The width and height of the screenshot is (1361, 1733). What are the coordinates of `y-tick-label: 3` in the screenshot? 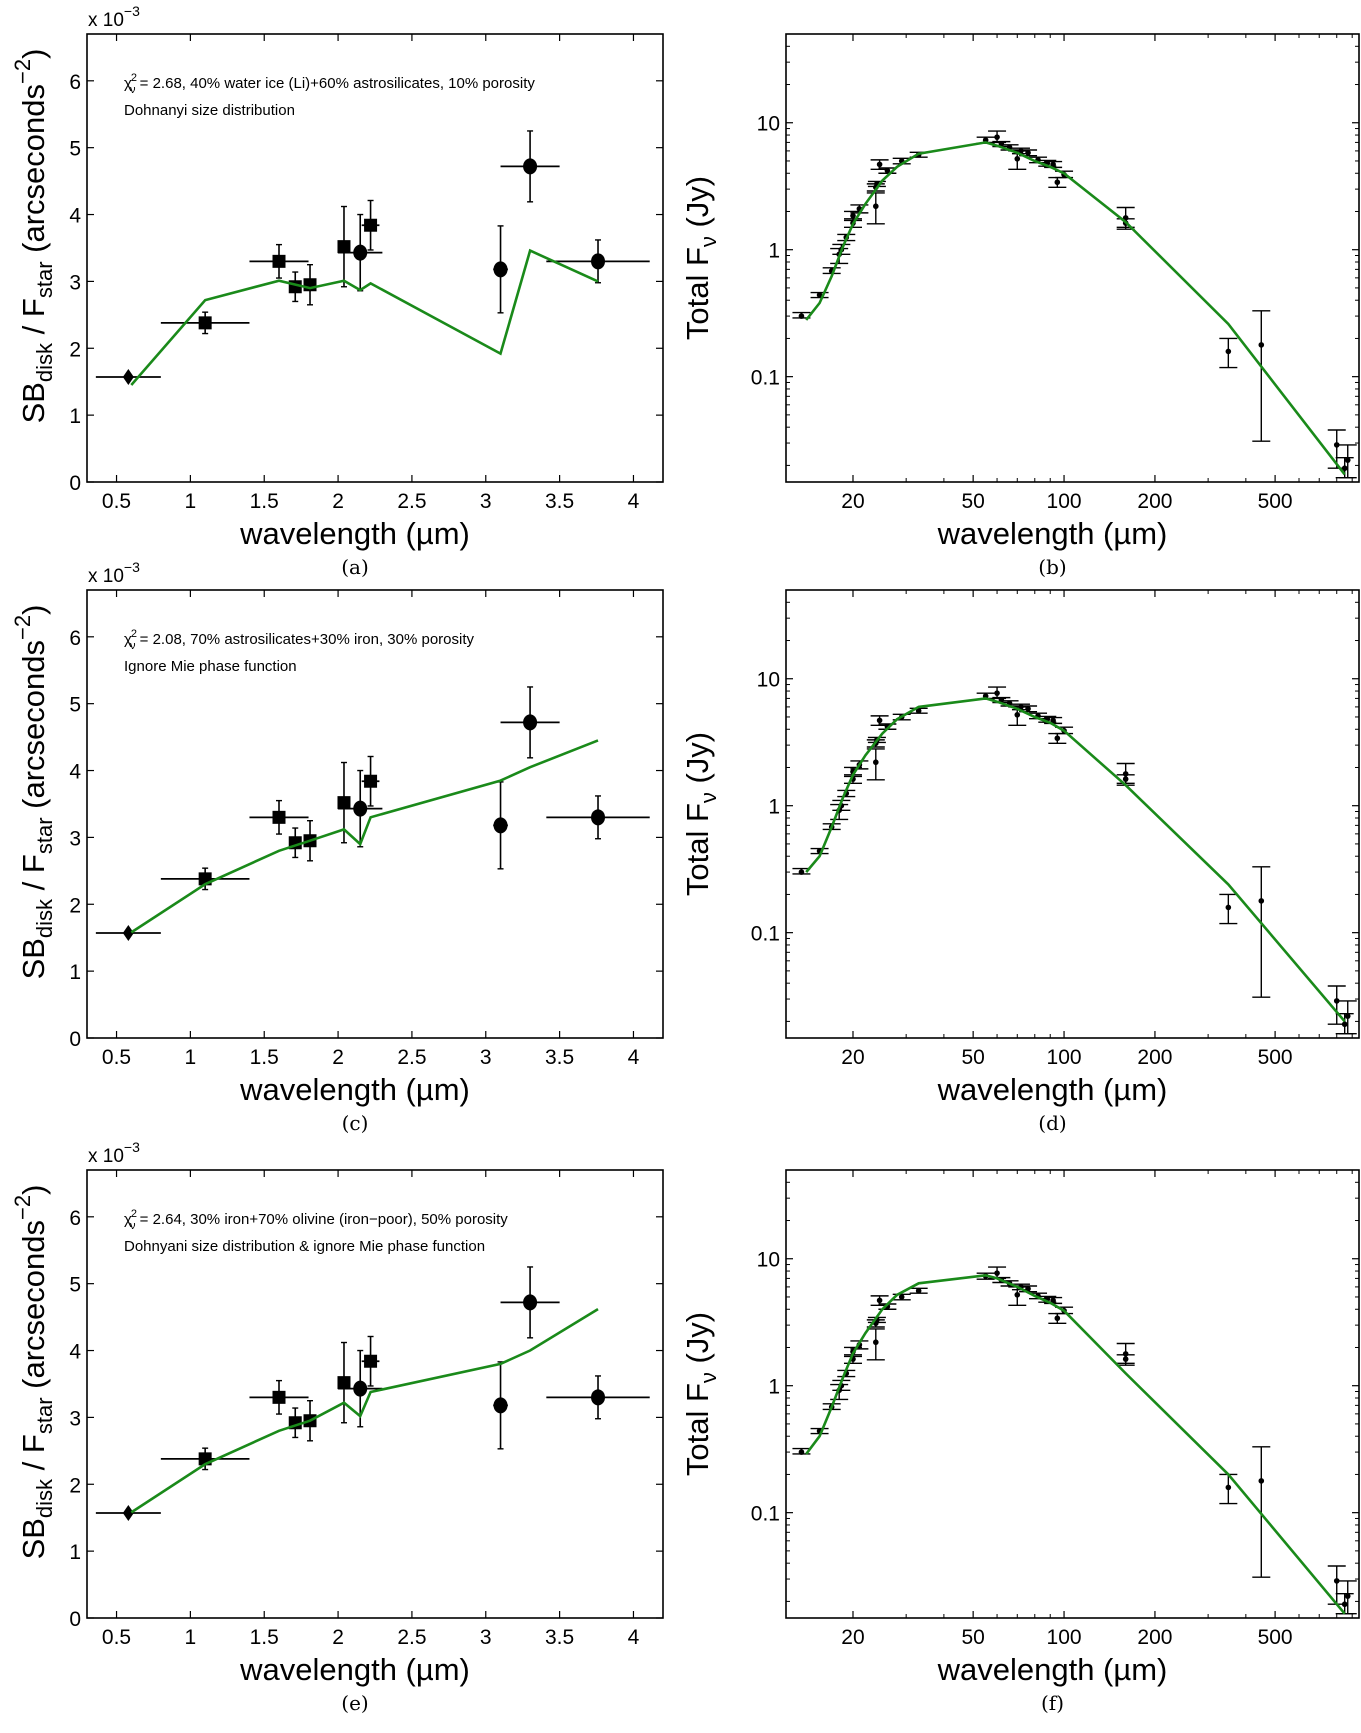 It's located at (75, 282).